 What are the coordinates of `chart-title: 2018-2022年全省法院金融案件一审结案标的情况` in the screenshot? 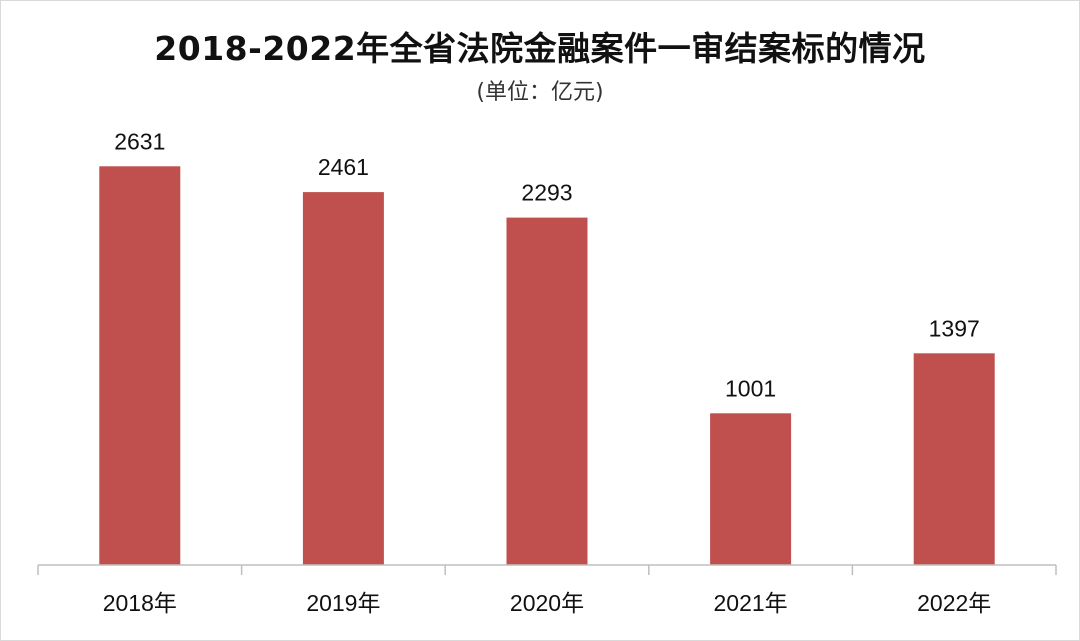 It's located at (540, 48).